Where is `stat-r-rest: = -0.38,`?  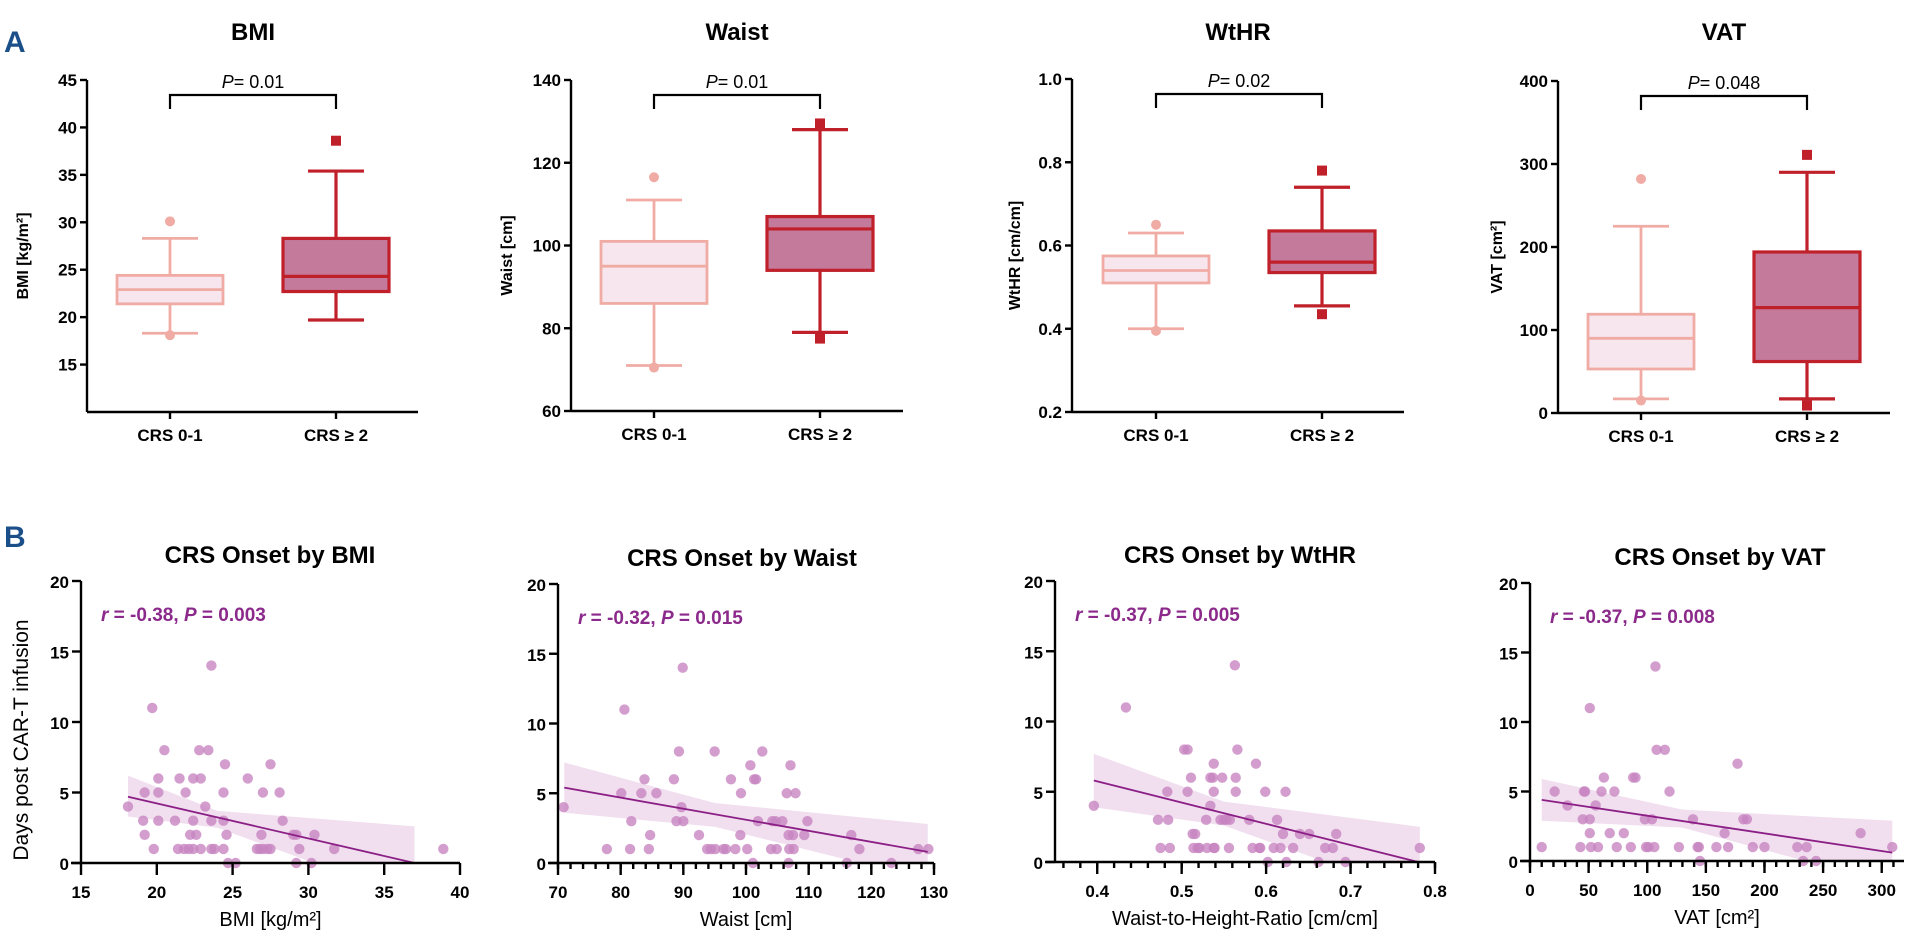 stat-r-rest: = -0.38, is located at coordinates (146, 615).